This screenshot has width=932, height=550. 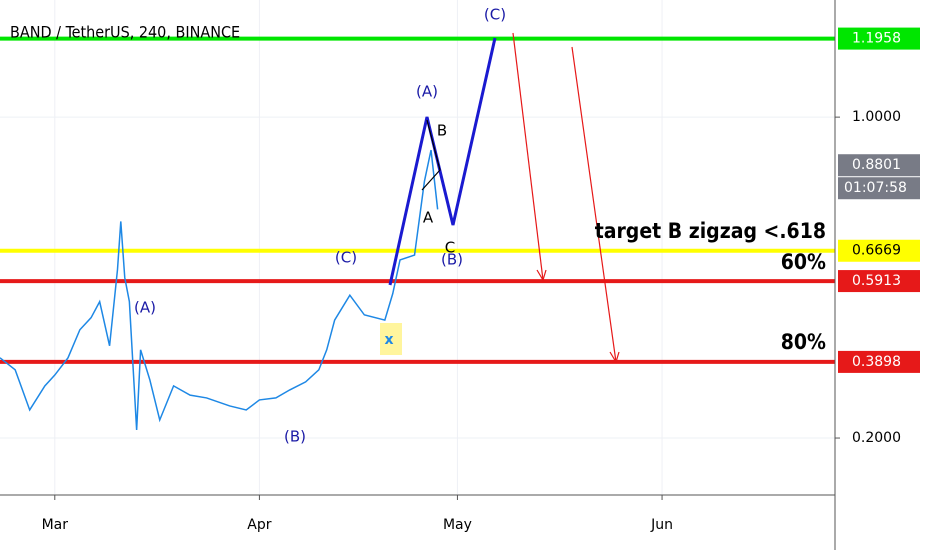 What do you see at coordinates (803, 342) in the screenshot?
I see `annotation: 80%` at bounding box center [803, 342].